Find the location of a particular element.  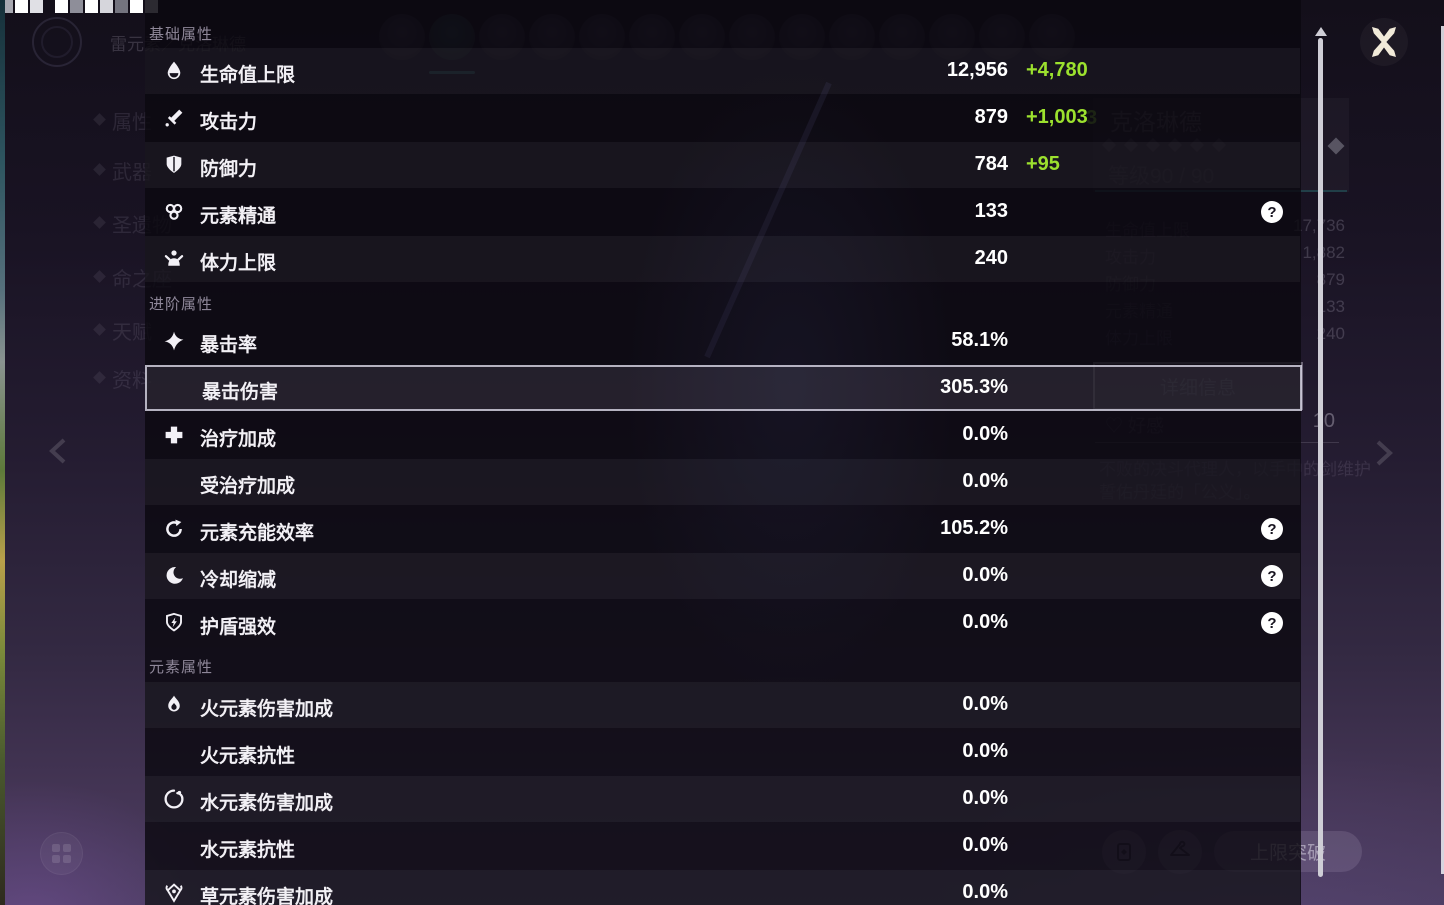

crit-rate-icon is located at coordinates (174, 341).